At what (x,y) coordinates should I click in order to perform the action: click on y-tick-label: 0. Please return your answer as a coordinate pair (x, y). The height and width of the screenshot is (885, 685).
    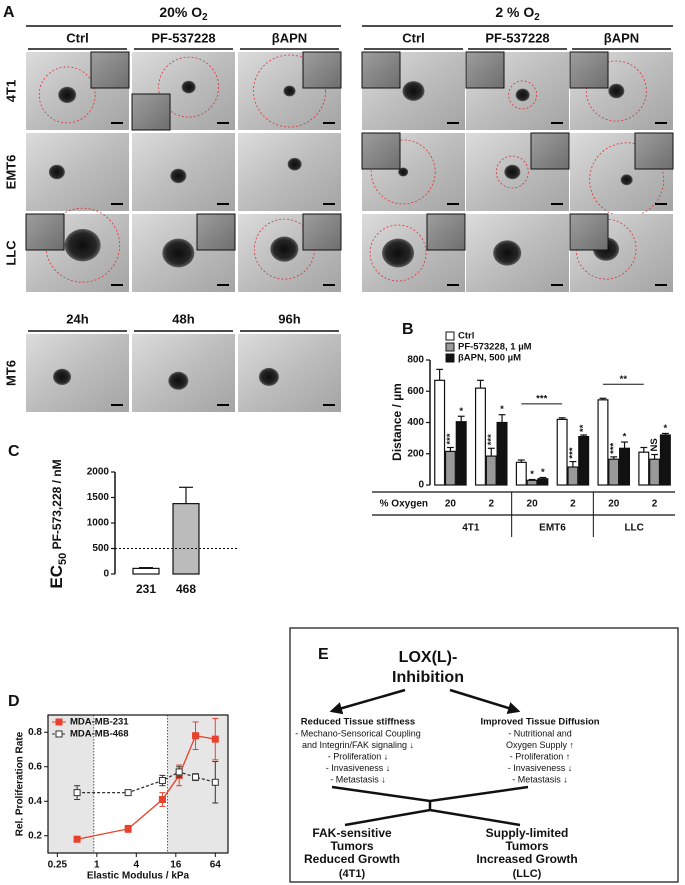
    Looking at the image, I should click on (106, 574).